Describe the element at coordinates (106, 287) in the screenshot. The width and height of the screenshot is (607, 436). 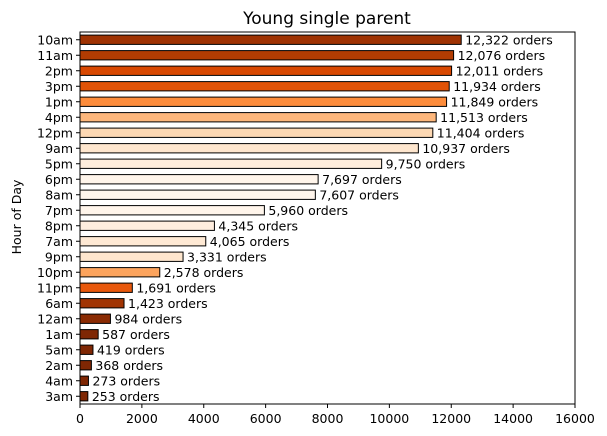
I see `bar-11pm` at that location.